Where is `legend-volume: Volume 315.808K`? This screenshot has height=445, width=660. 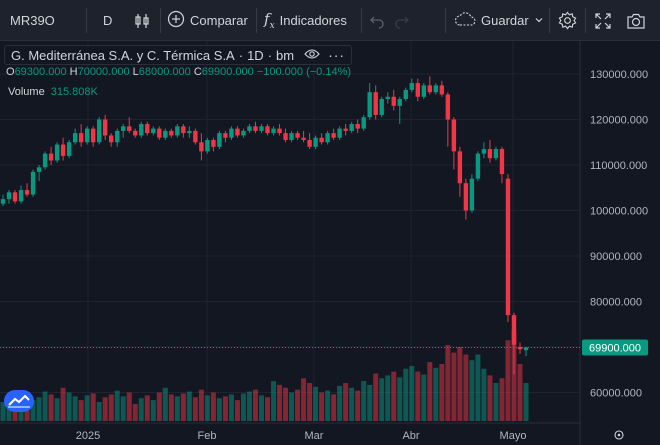
legend-volume: Volume 315.808K is located at coordinates (53, 92).